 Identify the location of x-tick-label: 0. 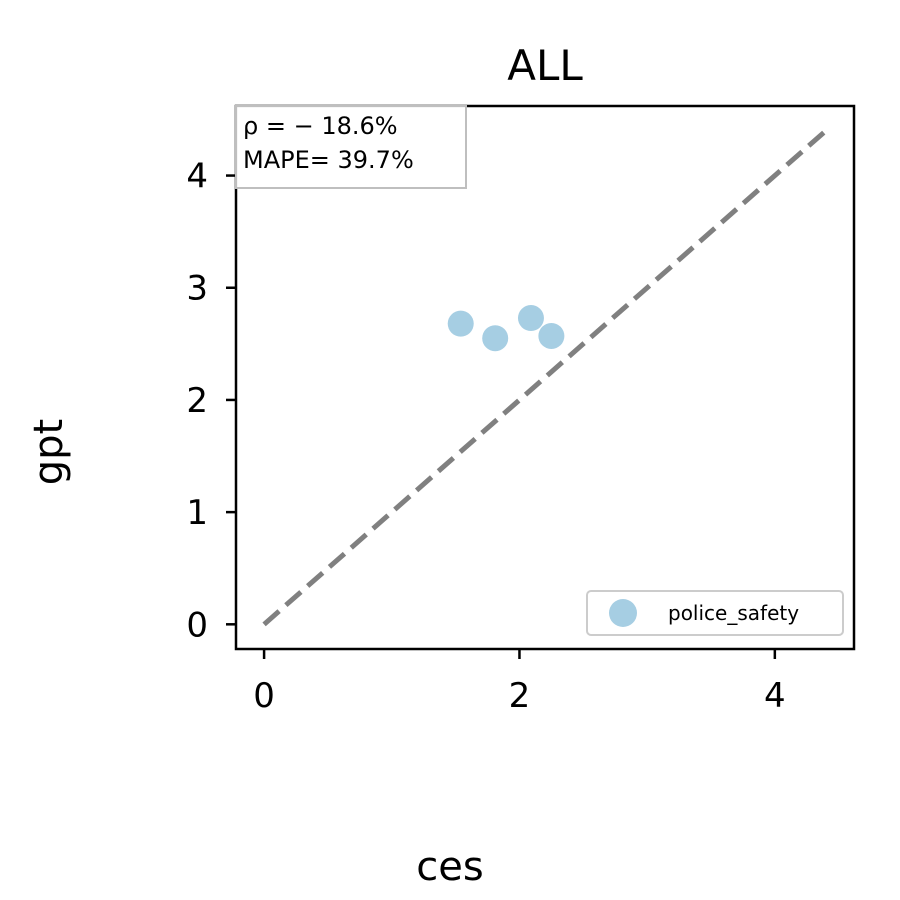
(264, 696).